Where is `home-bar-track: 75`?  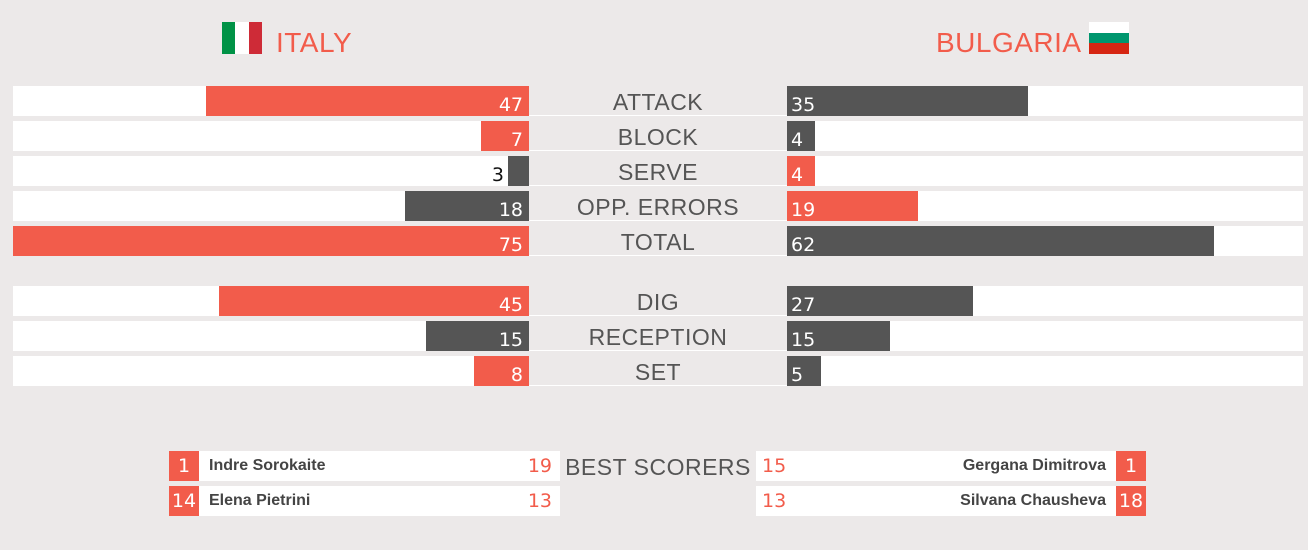 home-bar-track: 75 is located at coordinates (271, 241).